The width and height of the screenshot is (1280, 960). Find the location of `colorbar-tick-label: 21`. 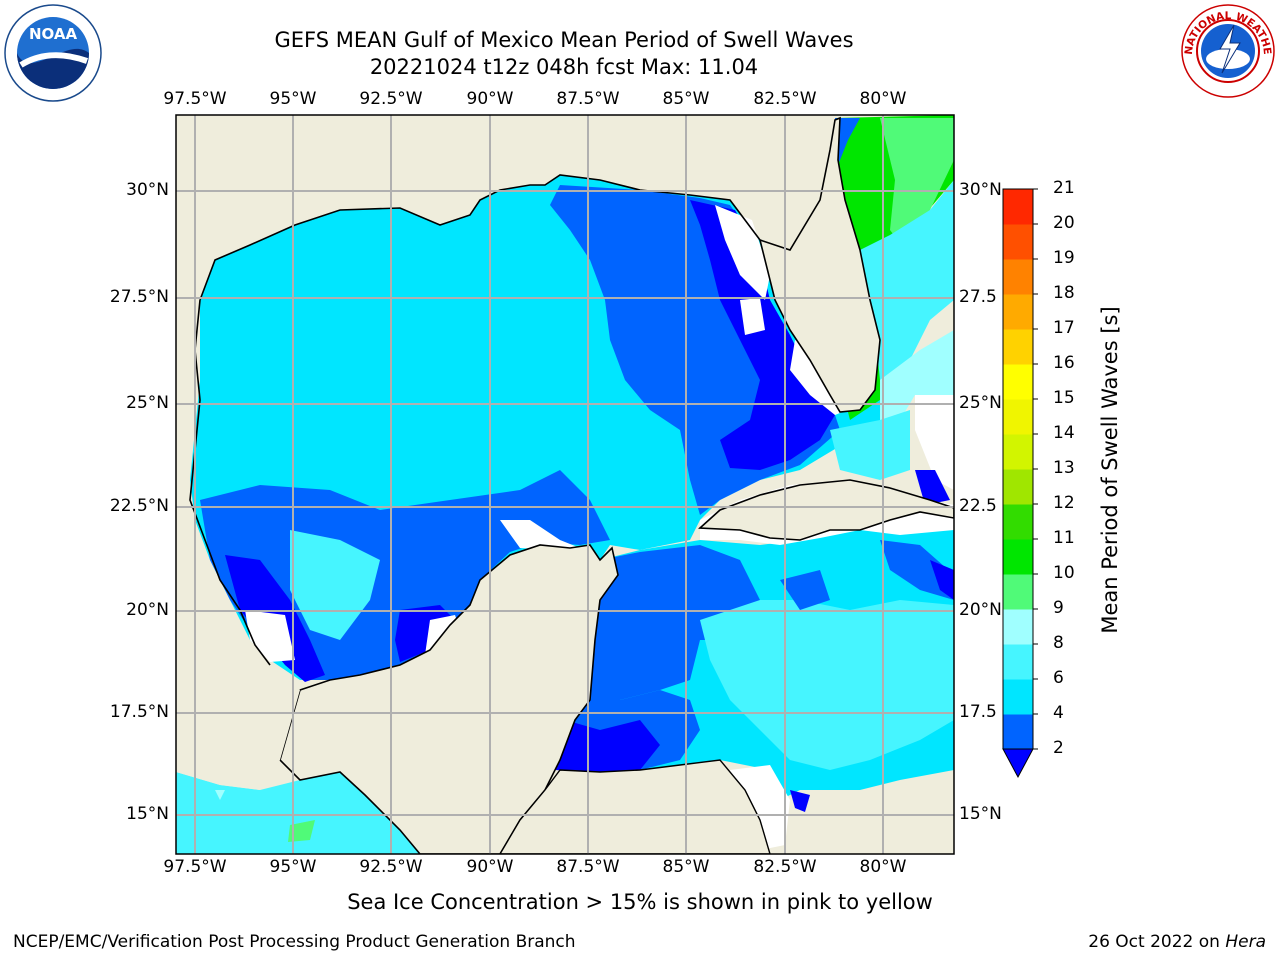

colorbar-tick-label: 21 is located at coordinates (1064, 188).